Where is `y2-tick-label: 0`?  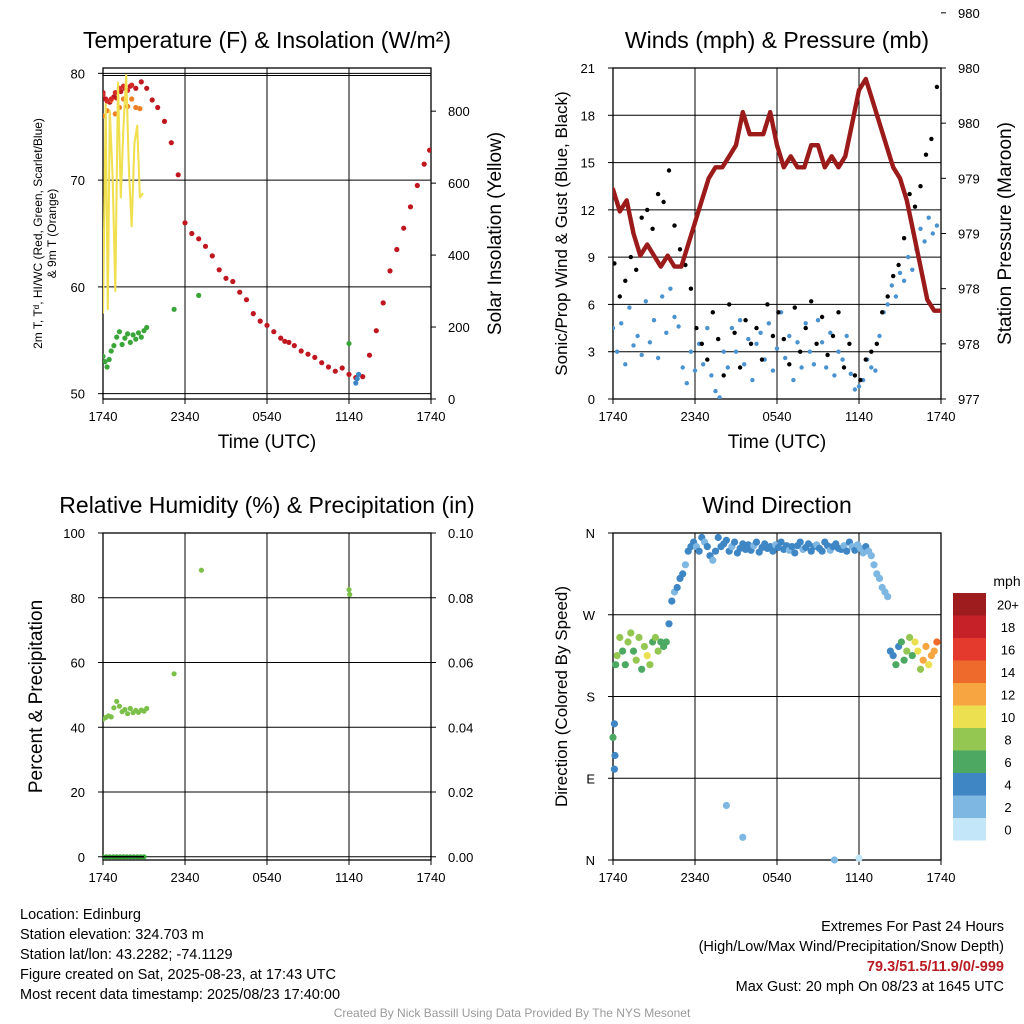
y2-tick-label: 0 is located at coordinates (451, 399).